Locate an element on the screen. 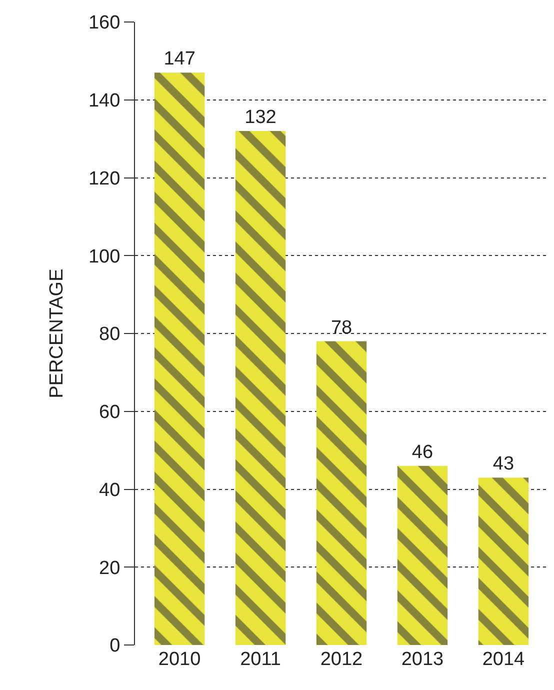  x-tick-label: 2014 is located at coordinates (504, 659).